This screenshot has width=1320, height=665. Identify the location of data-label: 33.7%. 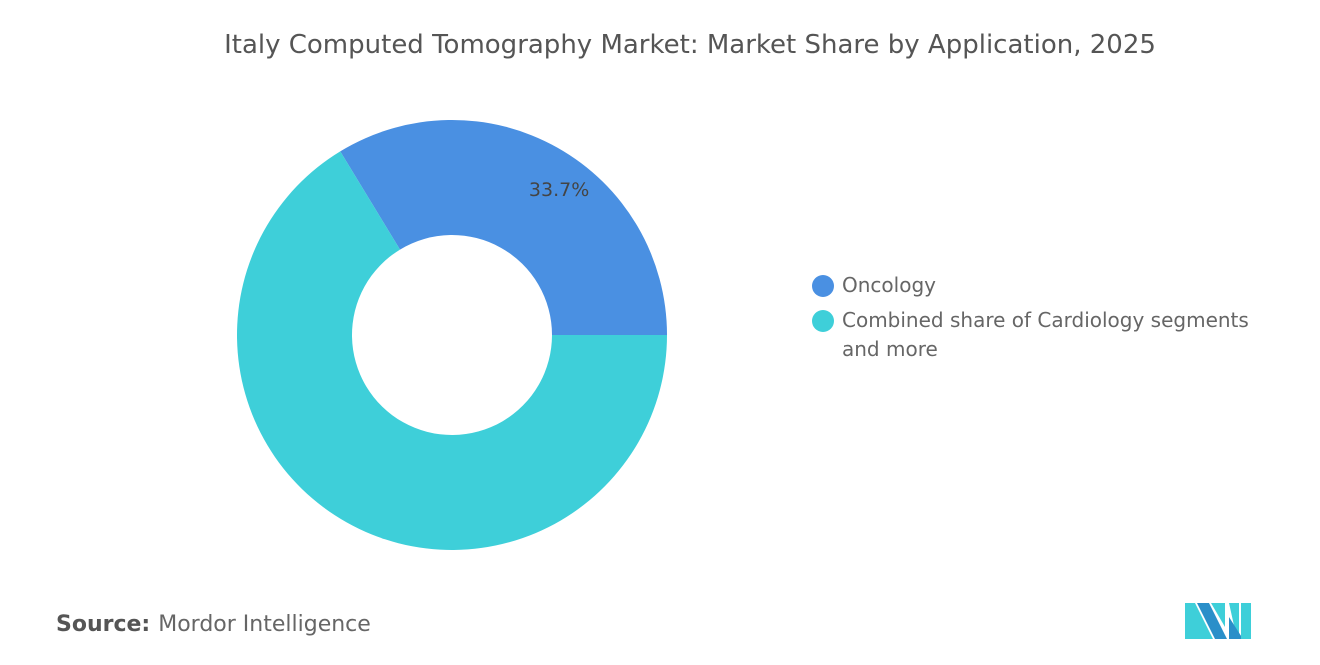
(559, 190).